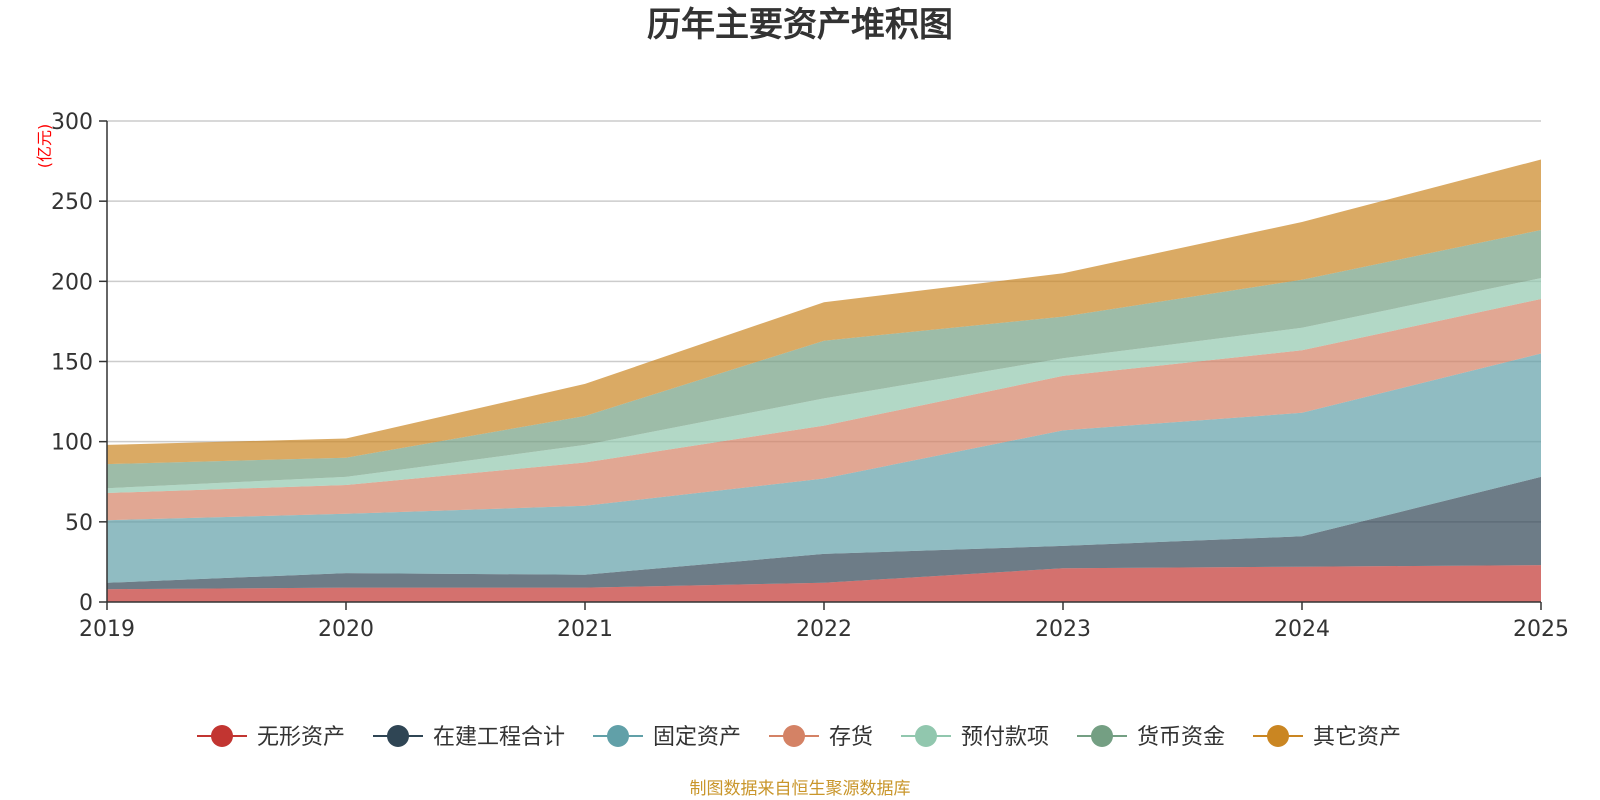 This screenshot has height=800, width=1600. What do you see at coordinates (301, 737) in the screenshot?
I see `legend-label: 无形资产` at bounding box center [301, 737].